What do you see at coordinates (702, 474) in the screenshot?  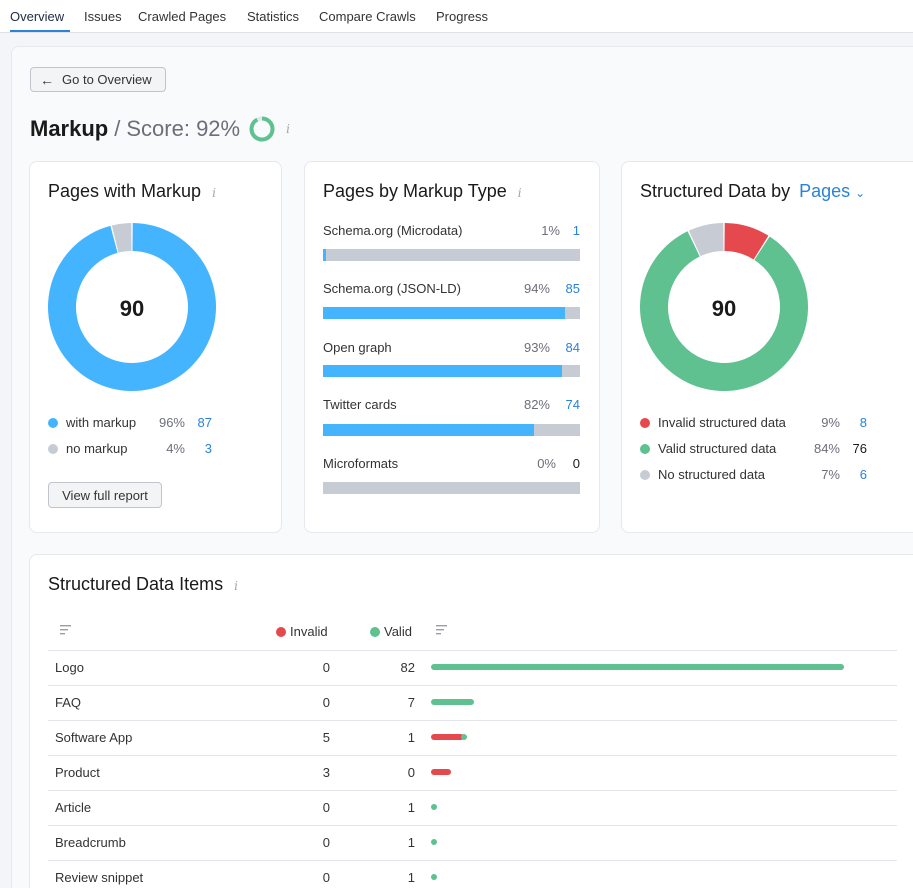 I see `legend-no-structured: No structured data` at bounding box center [702, 474].